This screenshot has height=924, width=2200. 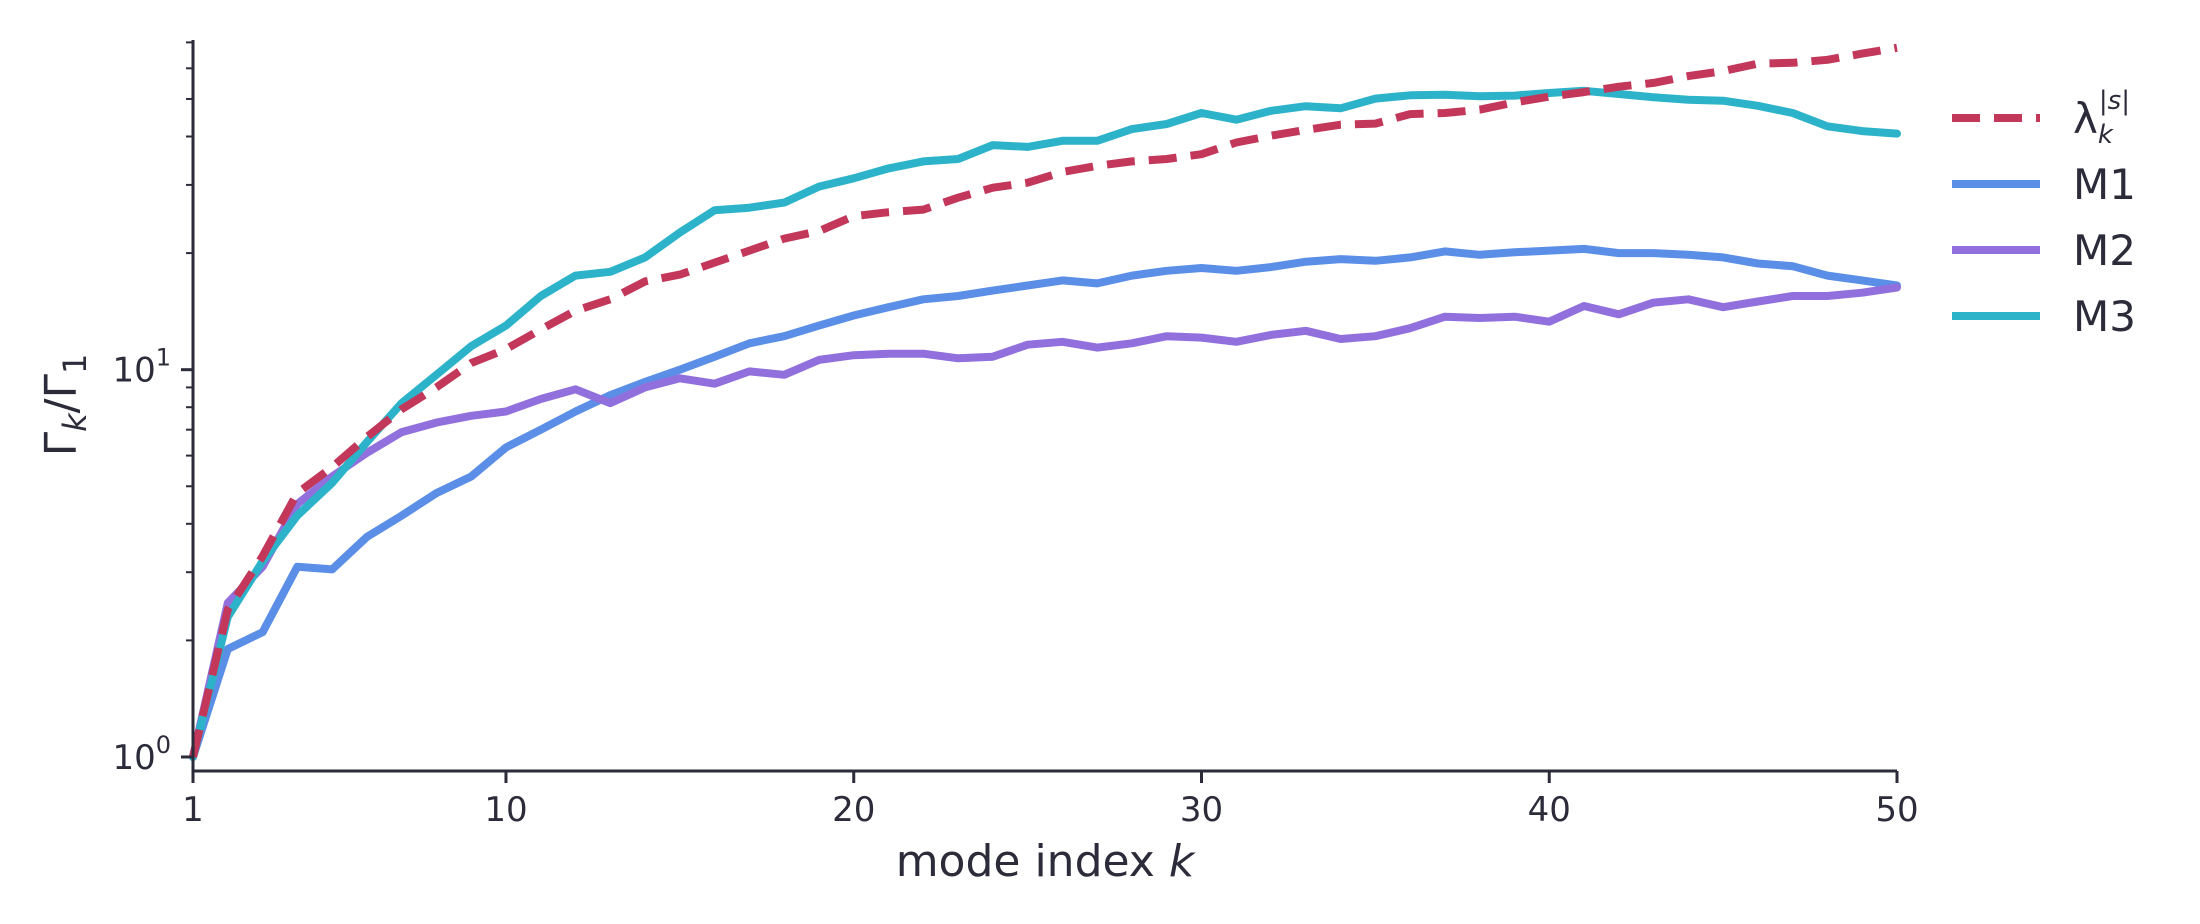 I want to click on x-tick-label: 40, so click(x=1549, y=810).